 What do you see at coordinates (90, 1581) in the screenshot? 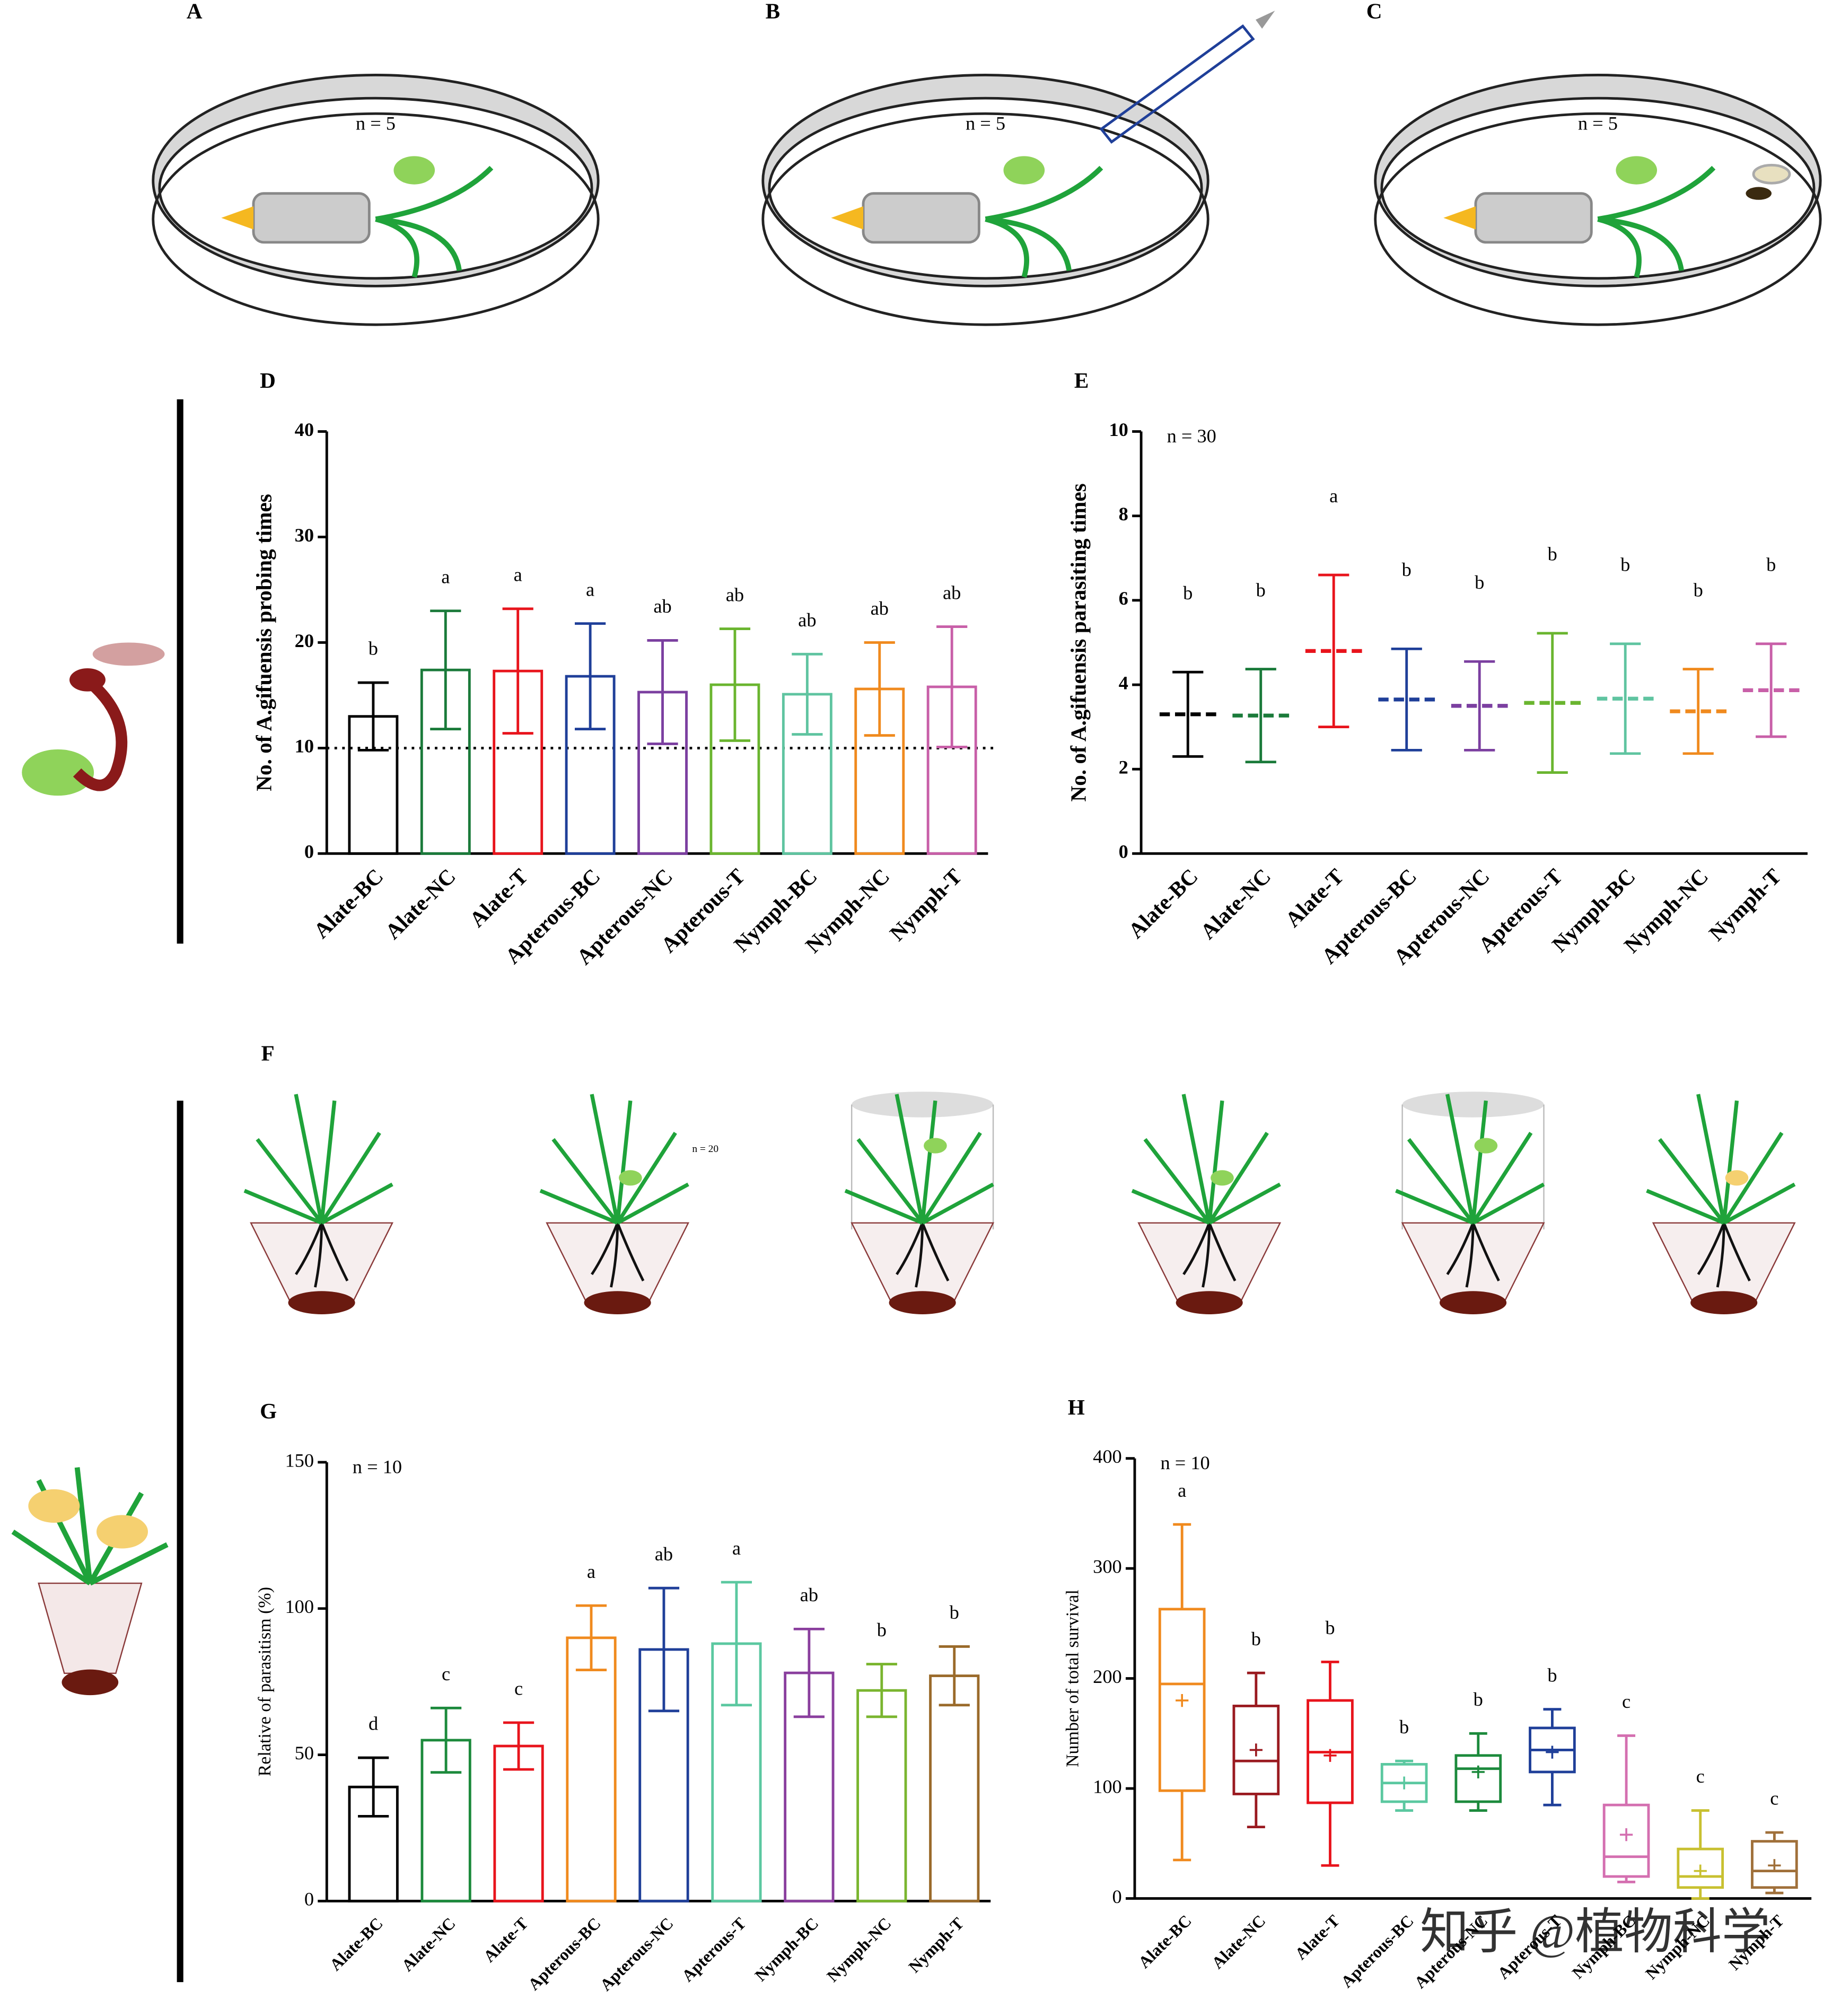
I see `plant-icon` at bounding box center [90, 1581].